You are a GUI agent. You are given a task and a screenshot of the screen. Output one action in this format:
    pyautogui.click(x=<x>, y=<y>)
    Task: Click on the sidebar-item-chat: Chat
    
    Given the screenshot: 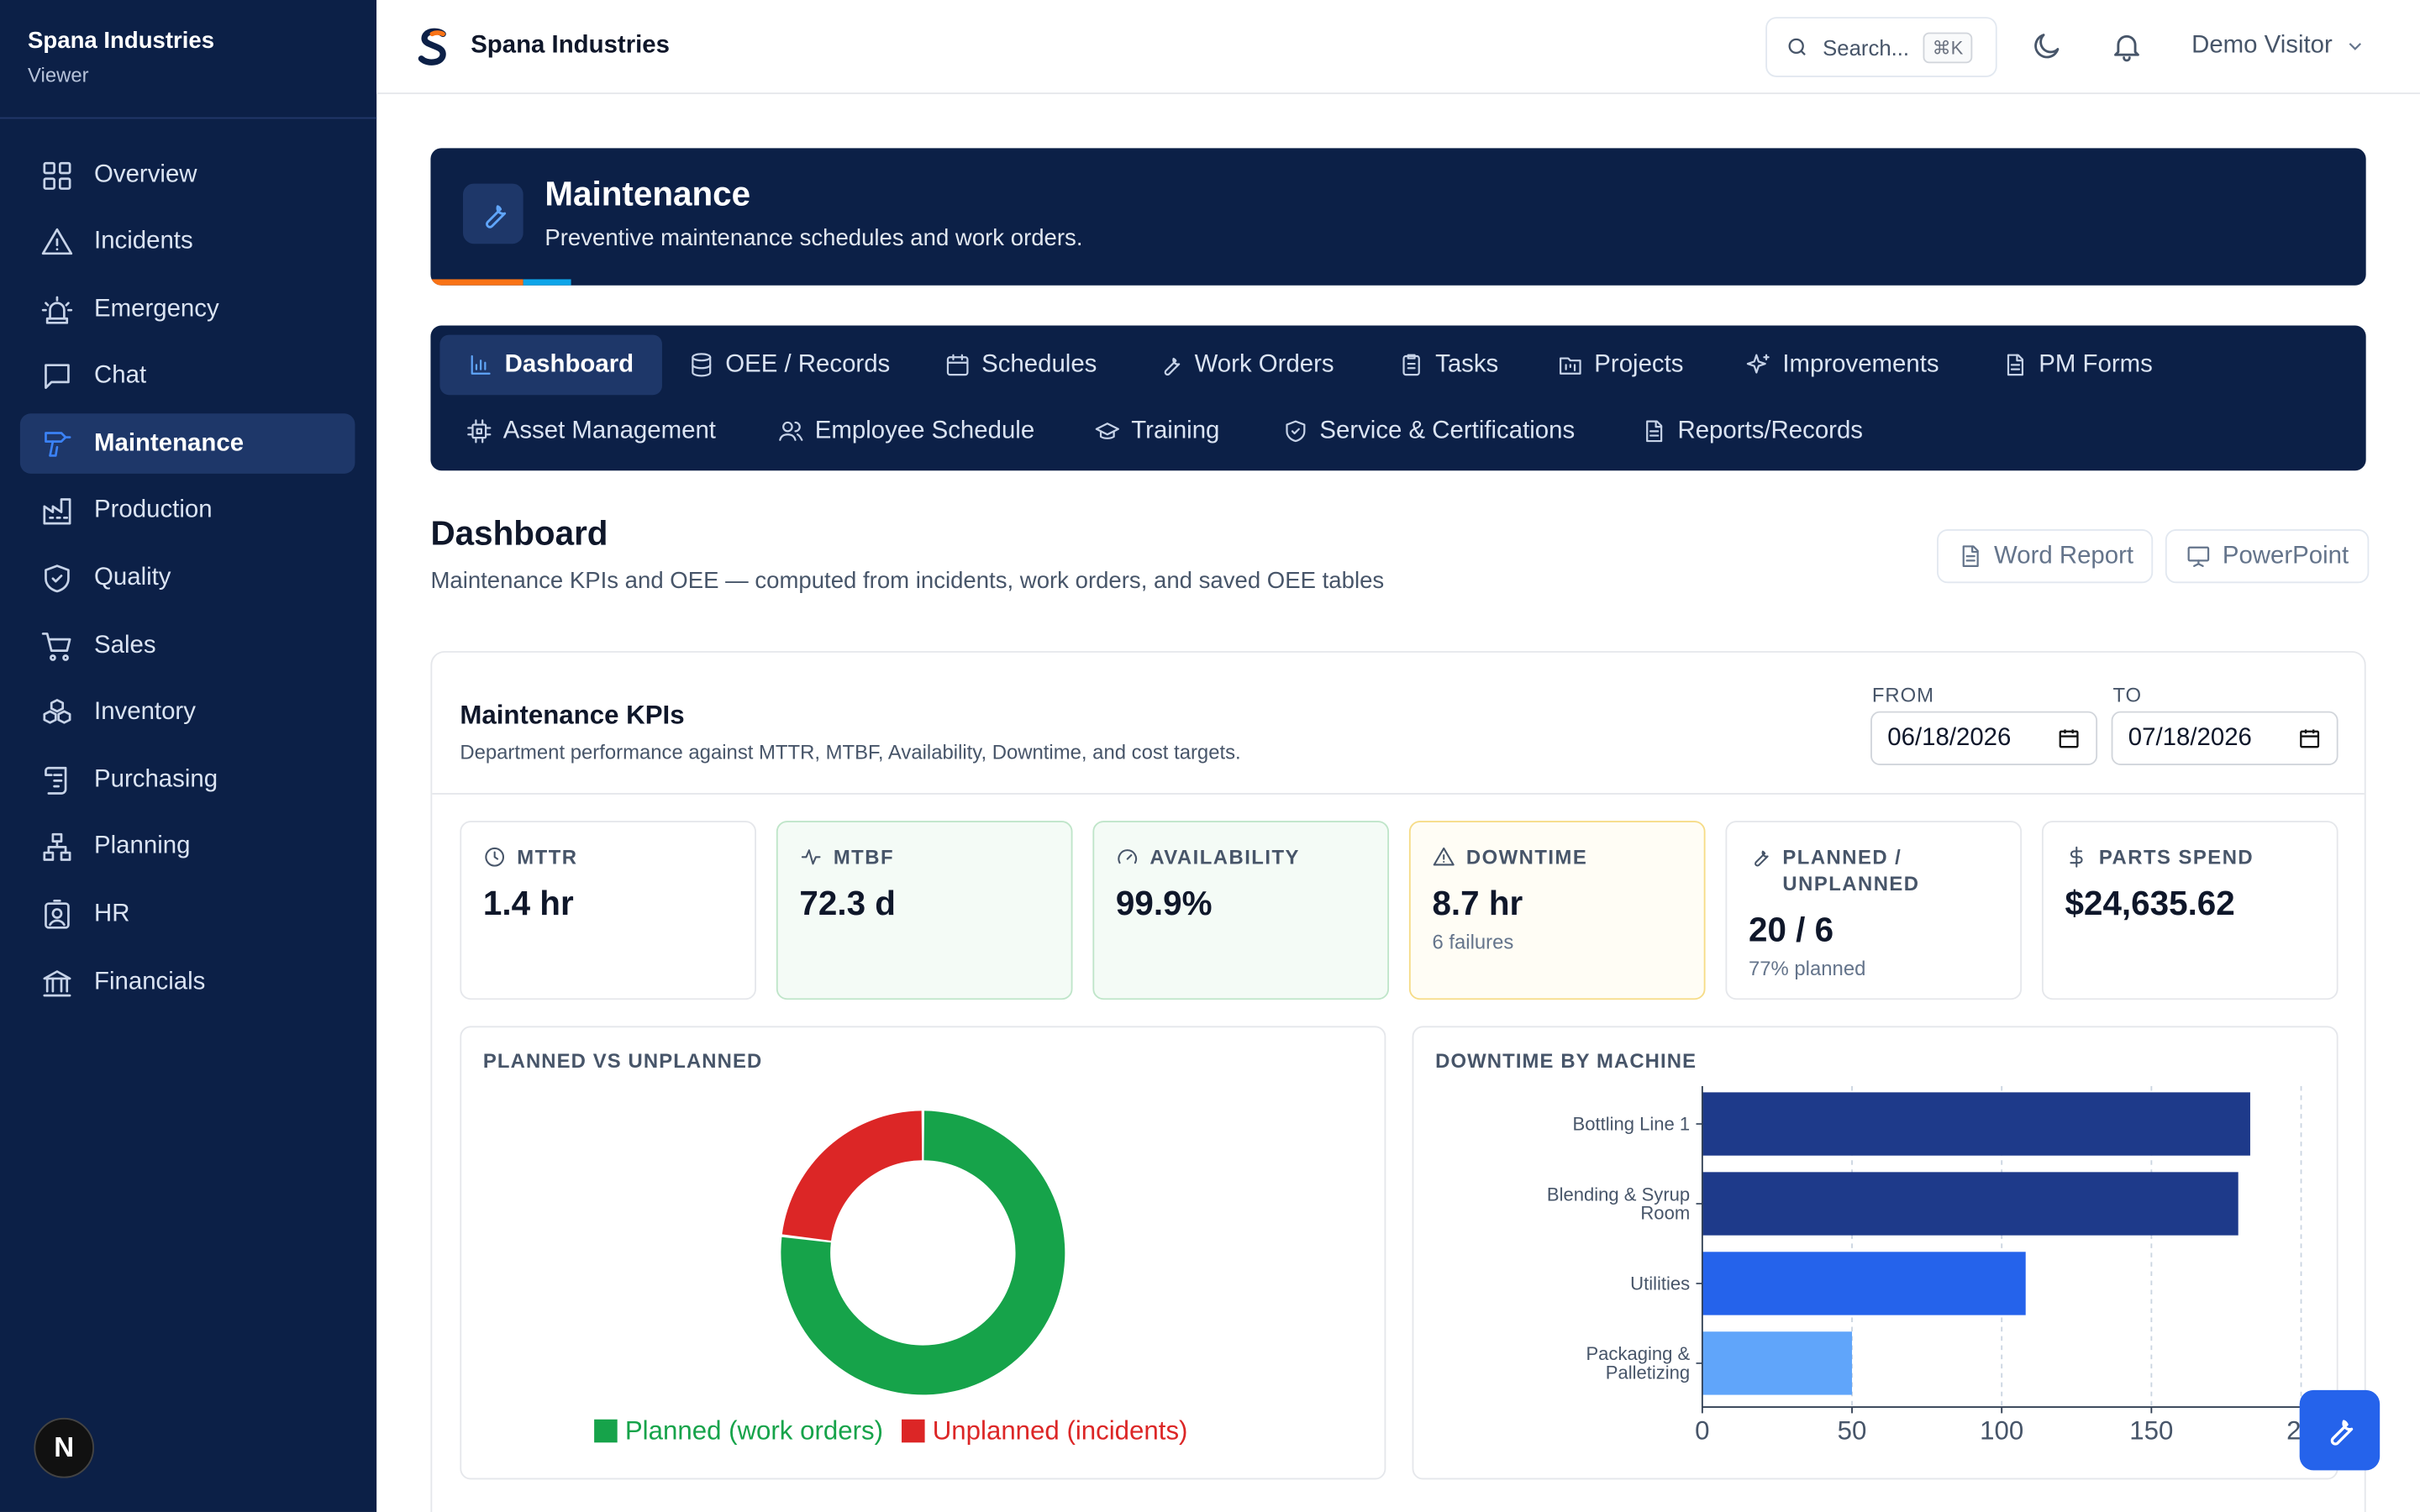 What is the action you would take?
    pyautogui.click(x=187, y=377)
    